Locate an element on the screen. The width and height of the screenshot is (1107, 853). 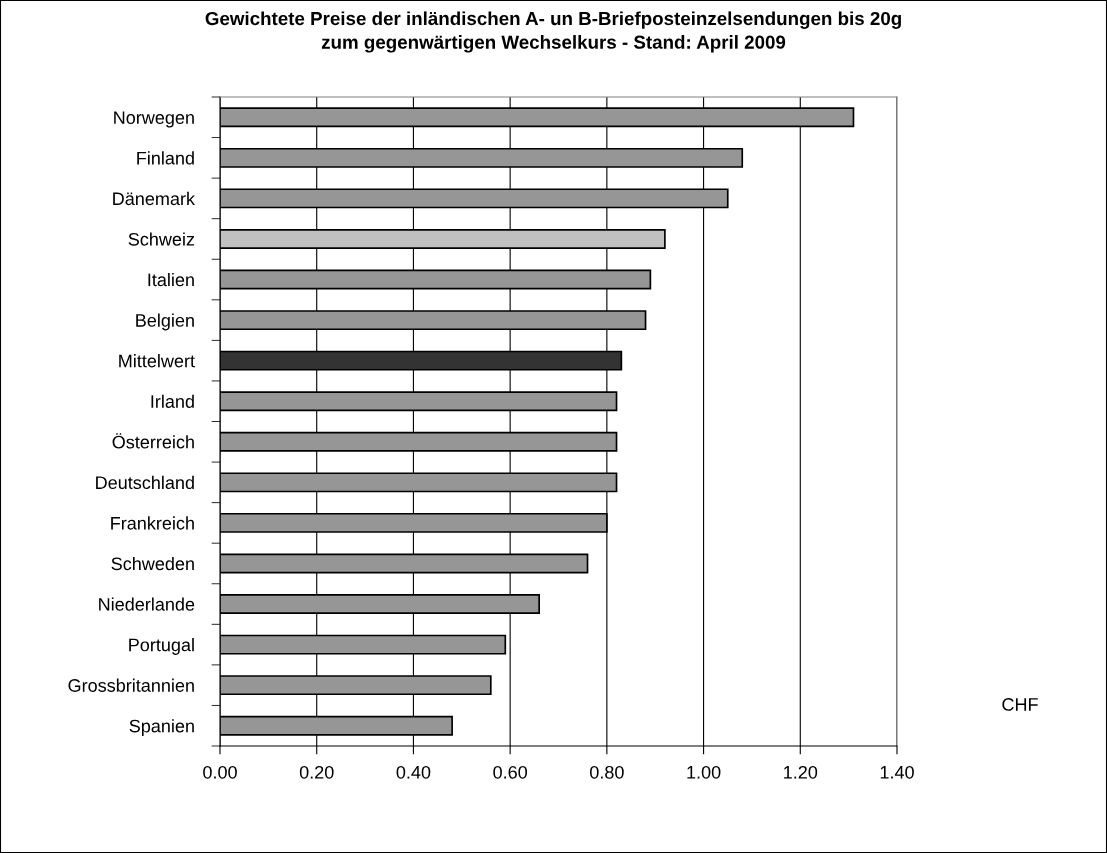
y-tick-label: Schweden is located at coordinates (152, 563).